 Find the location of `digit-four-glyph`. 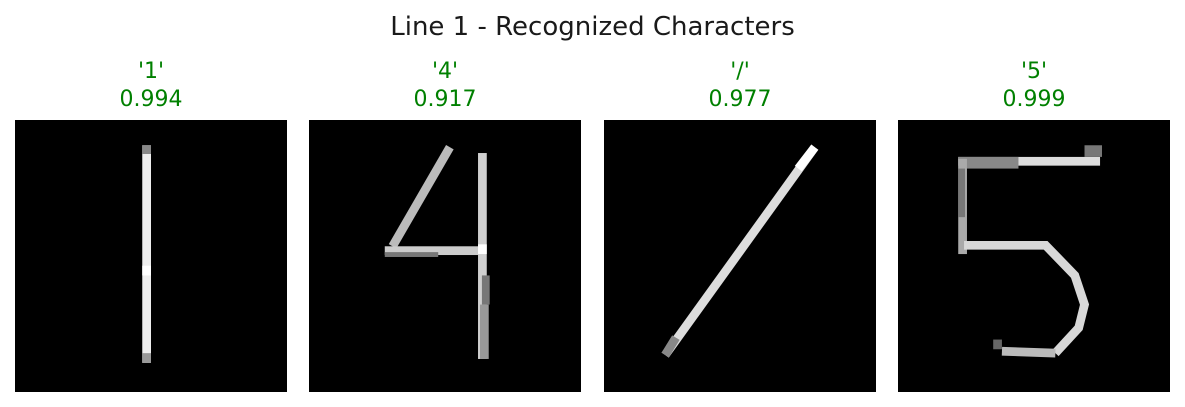

digit-four-glyph is located at coordinates (437, 252).